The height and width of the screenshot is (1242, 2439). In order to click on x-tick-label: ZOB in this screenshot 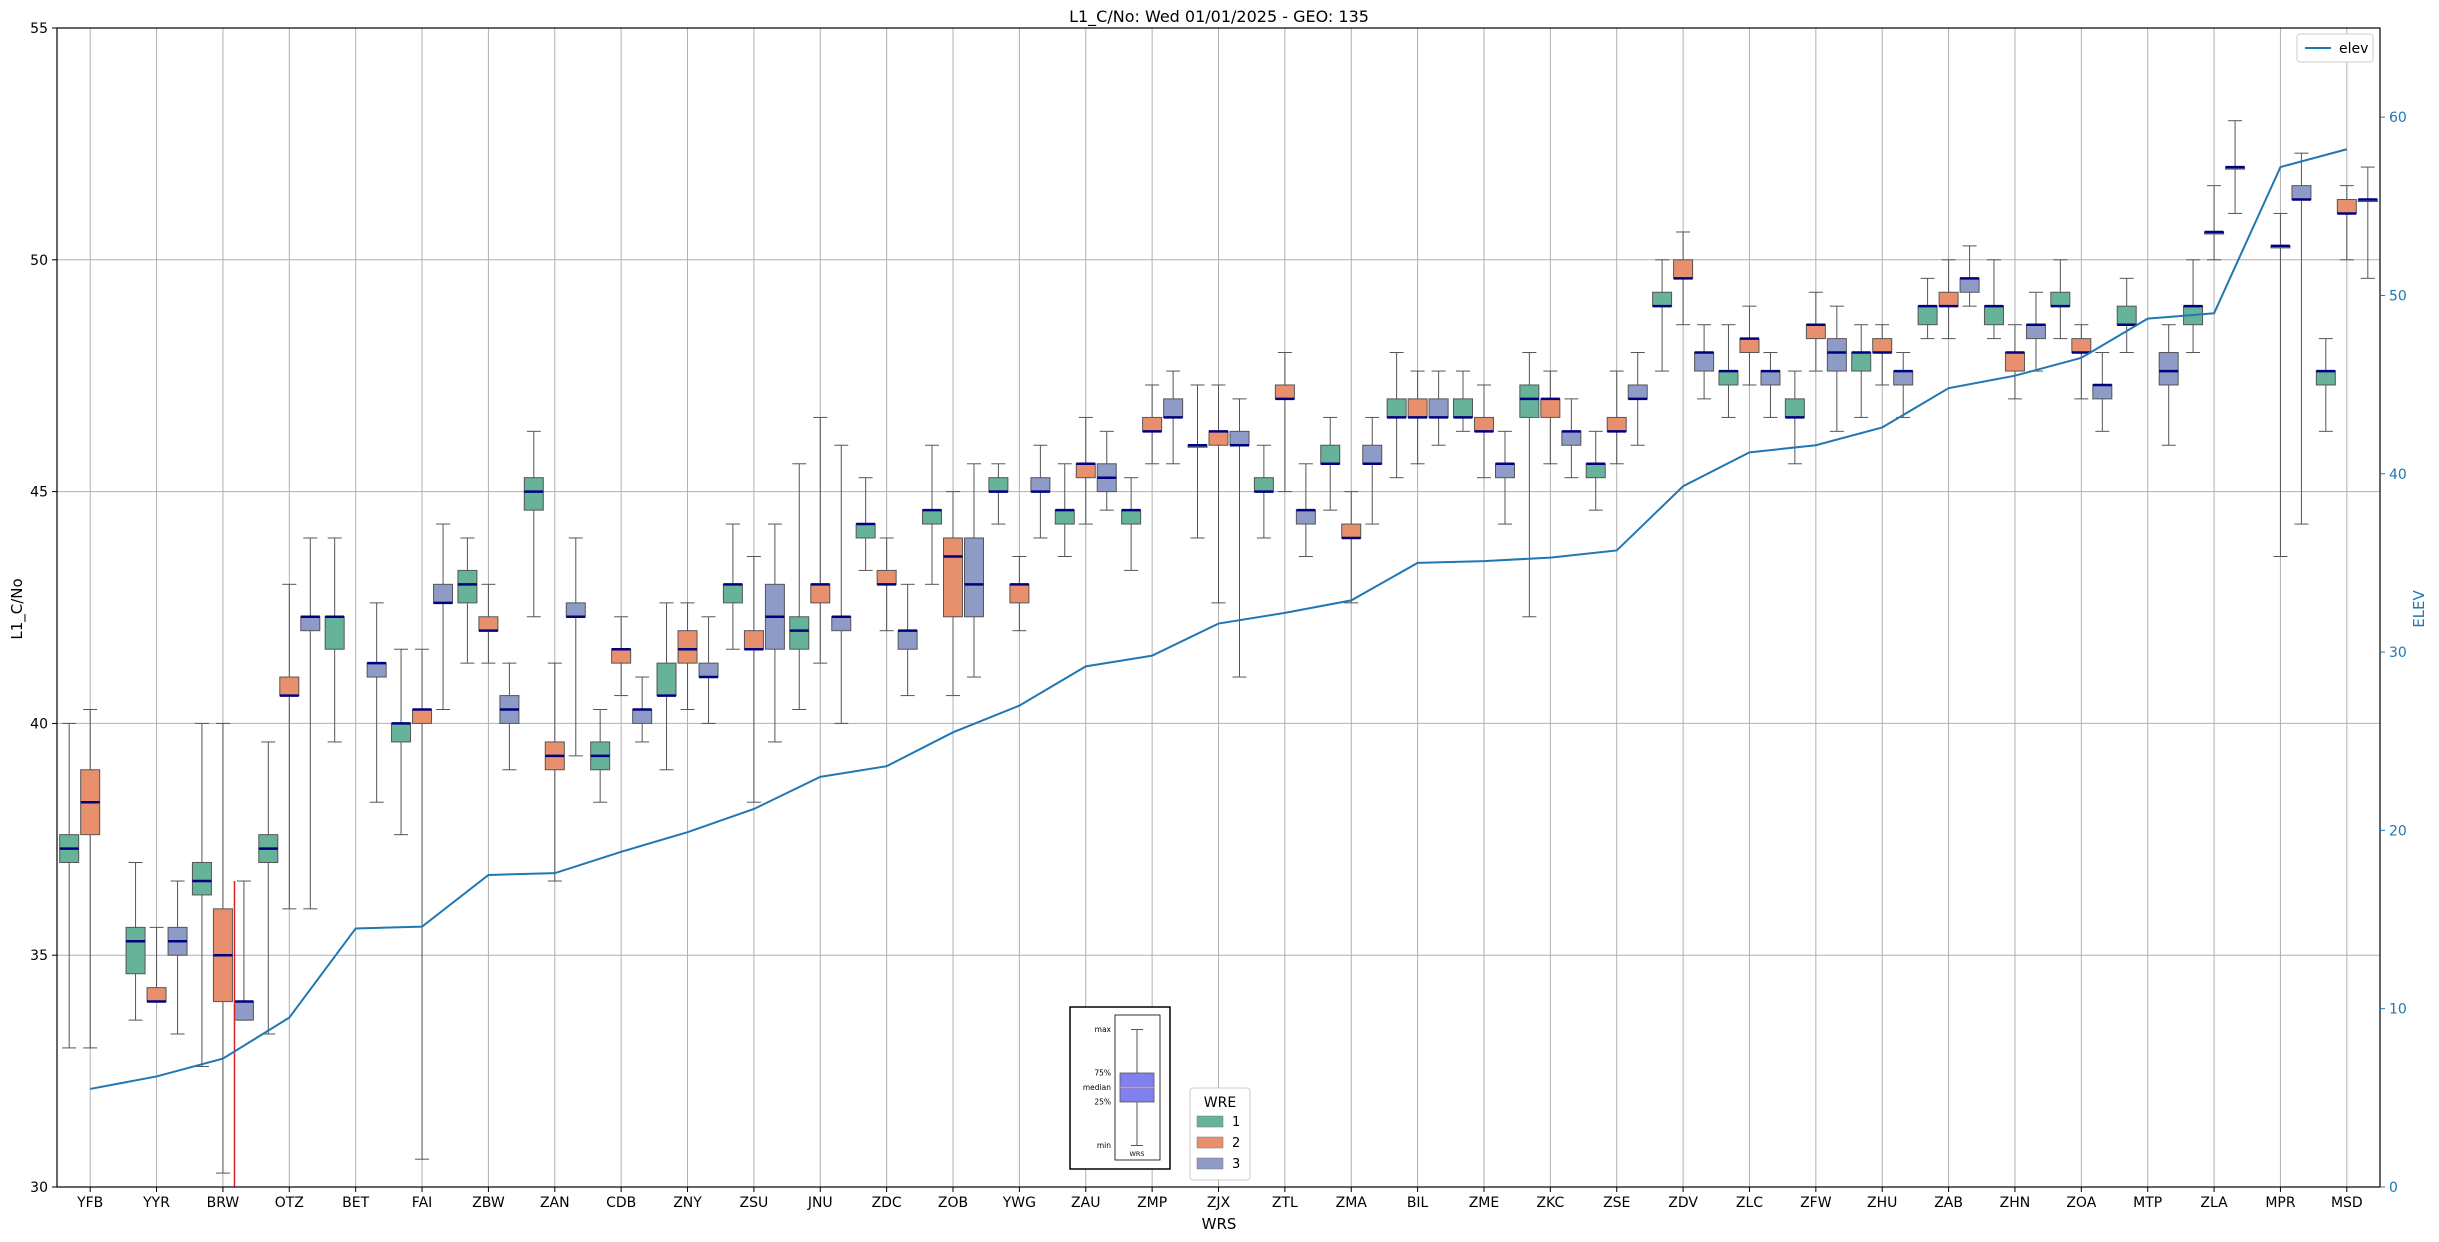, I will do `click(953, 1203)`.